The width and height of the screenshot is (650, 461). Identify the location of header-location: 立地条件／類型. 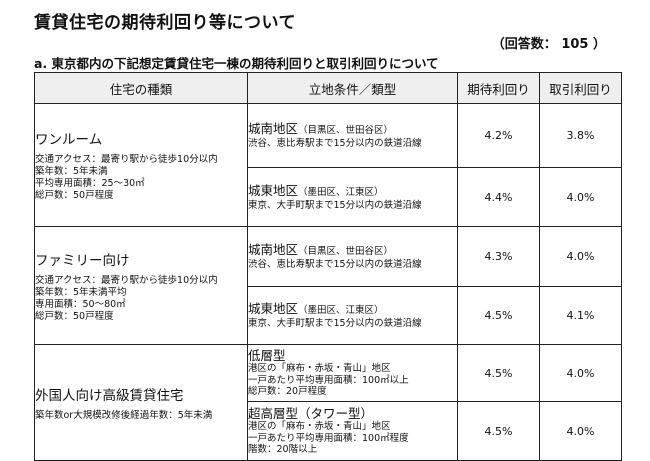
(352, 88).